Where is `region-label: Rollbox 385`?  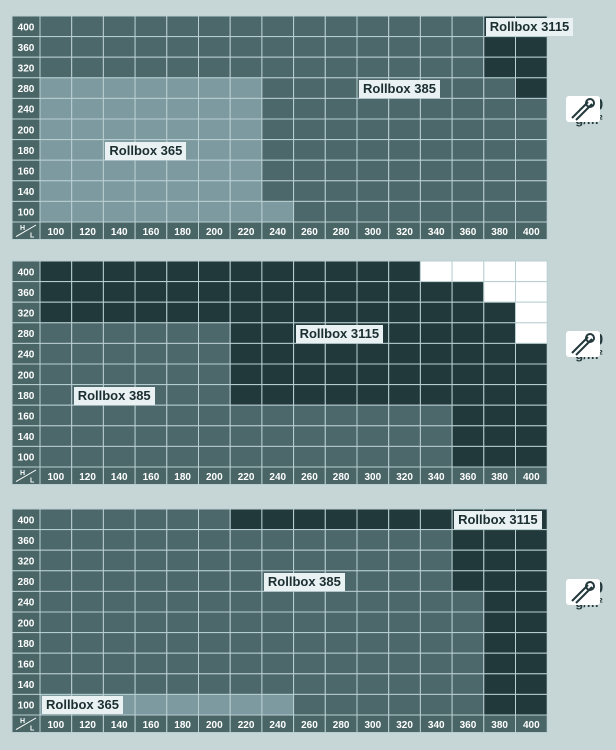 region-label: Rollbox 385 is located at coordinates (114, 395).